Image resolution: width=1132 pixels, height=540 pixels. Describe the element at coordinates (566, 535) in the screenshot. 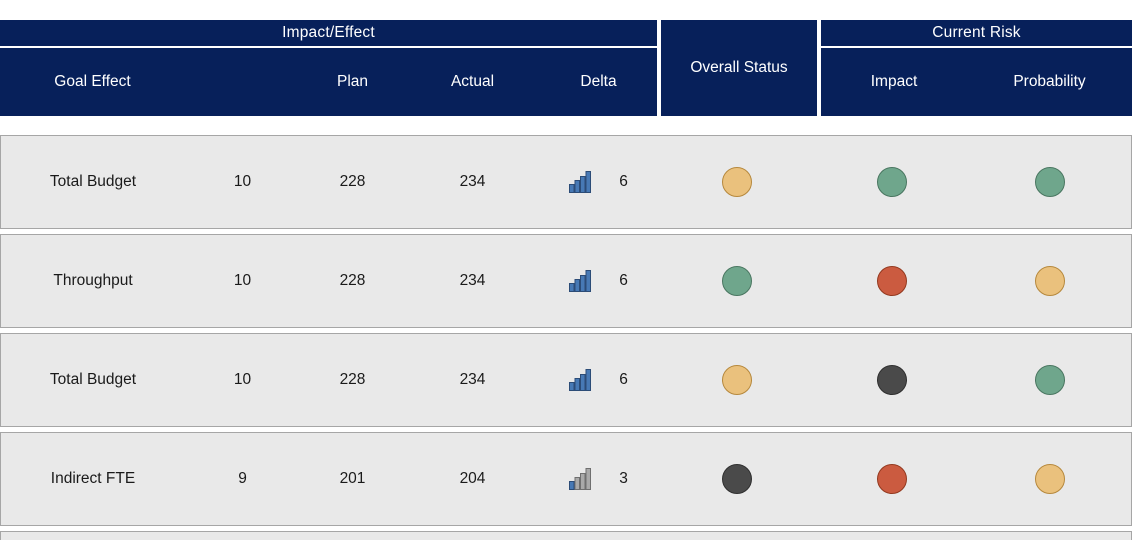

I see `table-row-partial` at that location.